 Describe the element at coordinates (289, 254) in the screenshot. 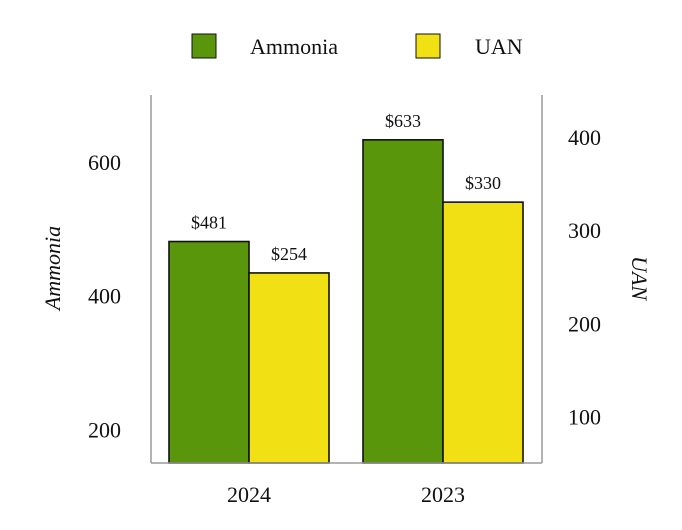

I see `data-label-uan-2024: $254` at that location.